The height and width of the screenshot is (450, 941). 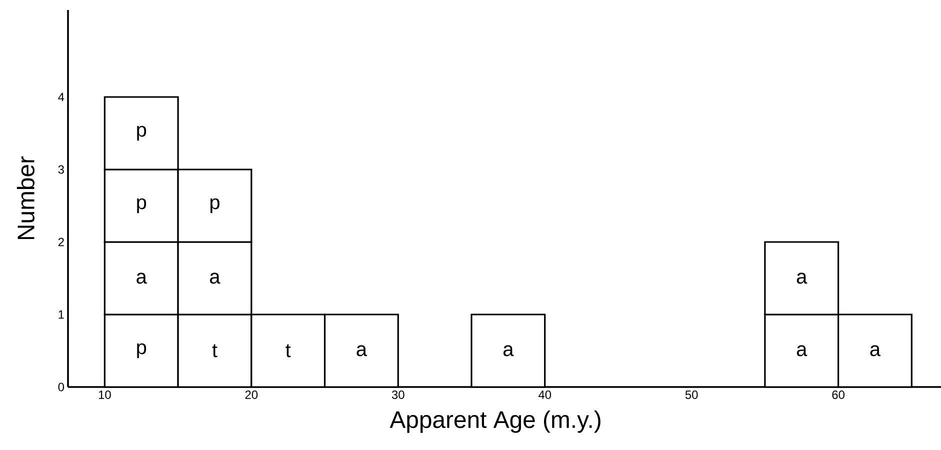 What do you see at coordinates (691, 394) in the screenshot?
I see `x-tick-label: 50` at bounding box center [691, 394].